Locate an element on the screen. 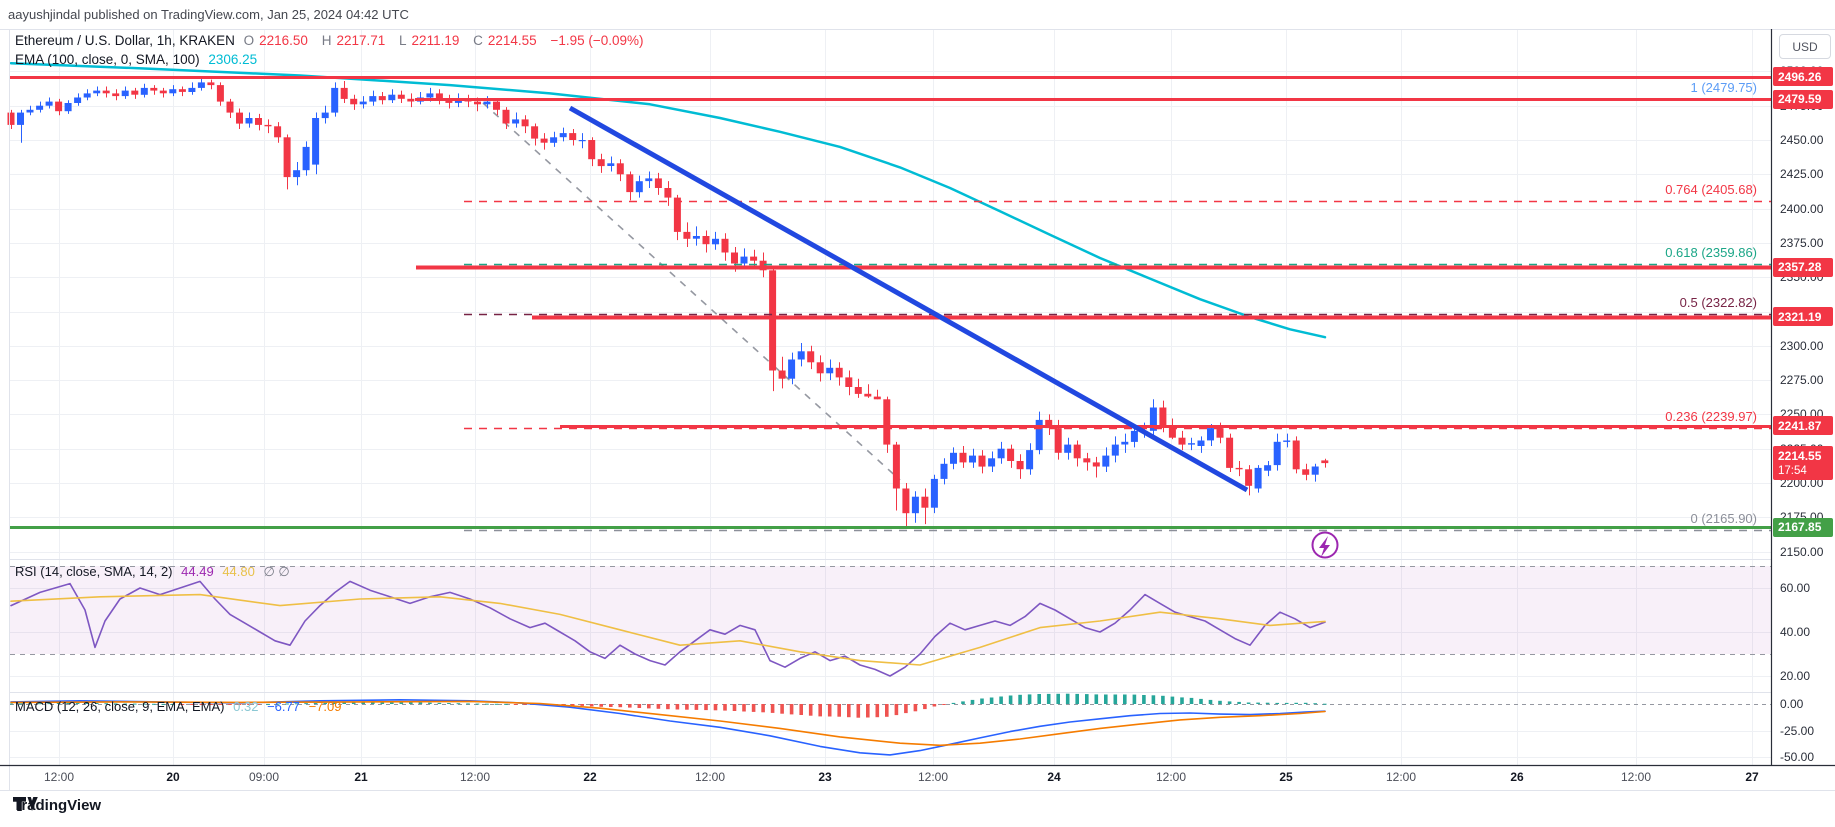 Image resolution: width=1835 pixels, height=827 pixels. time-tick-label: 26 is located at coordinates (1517, 777).